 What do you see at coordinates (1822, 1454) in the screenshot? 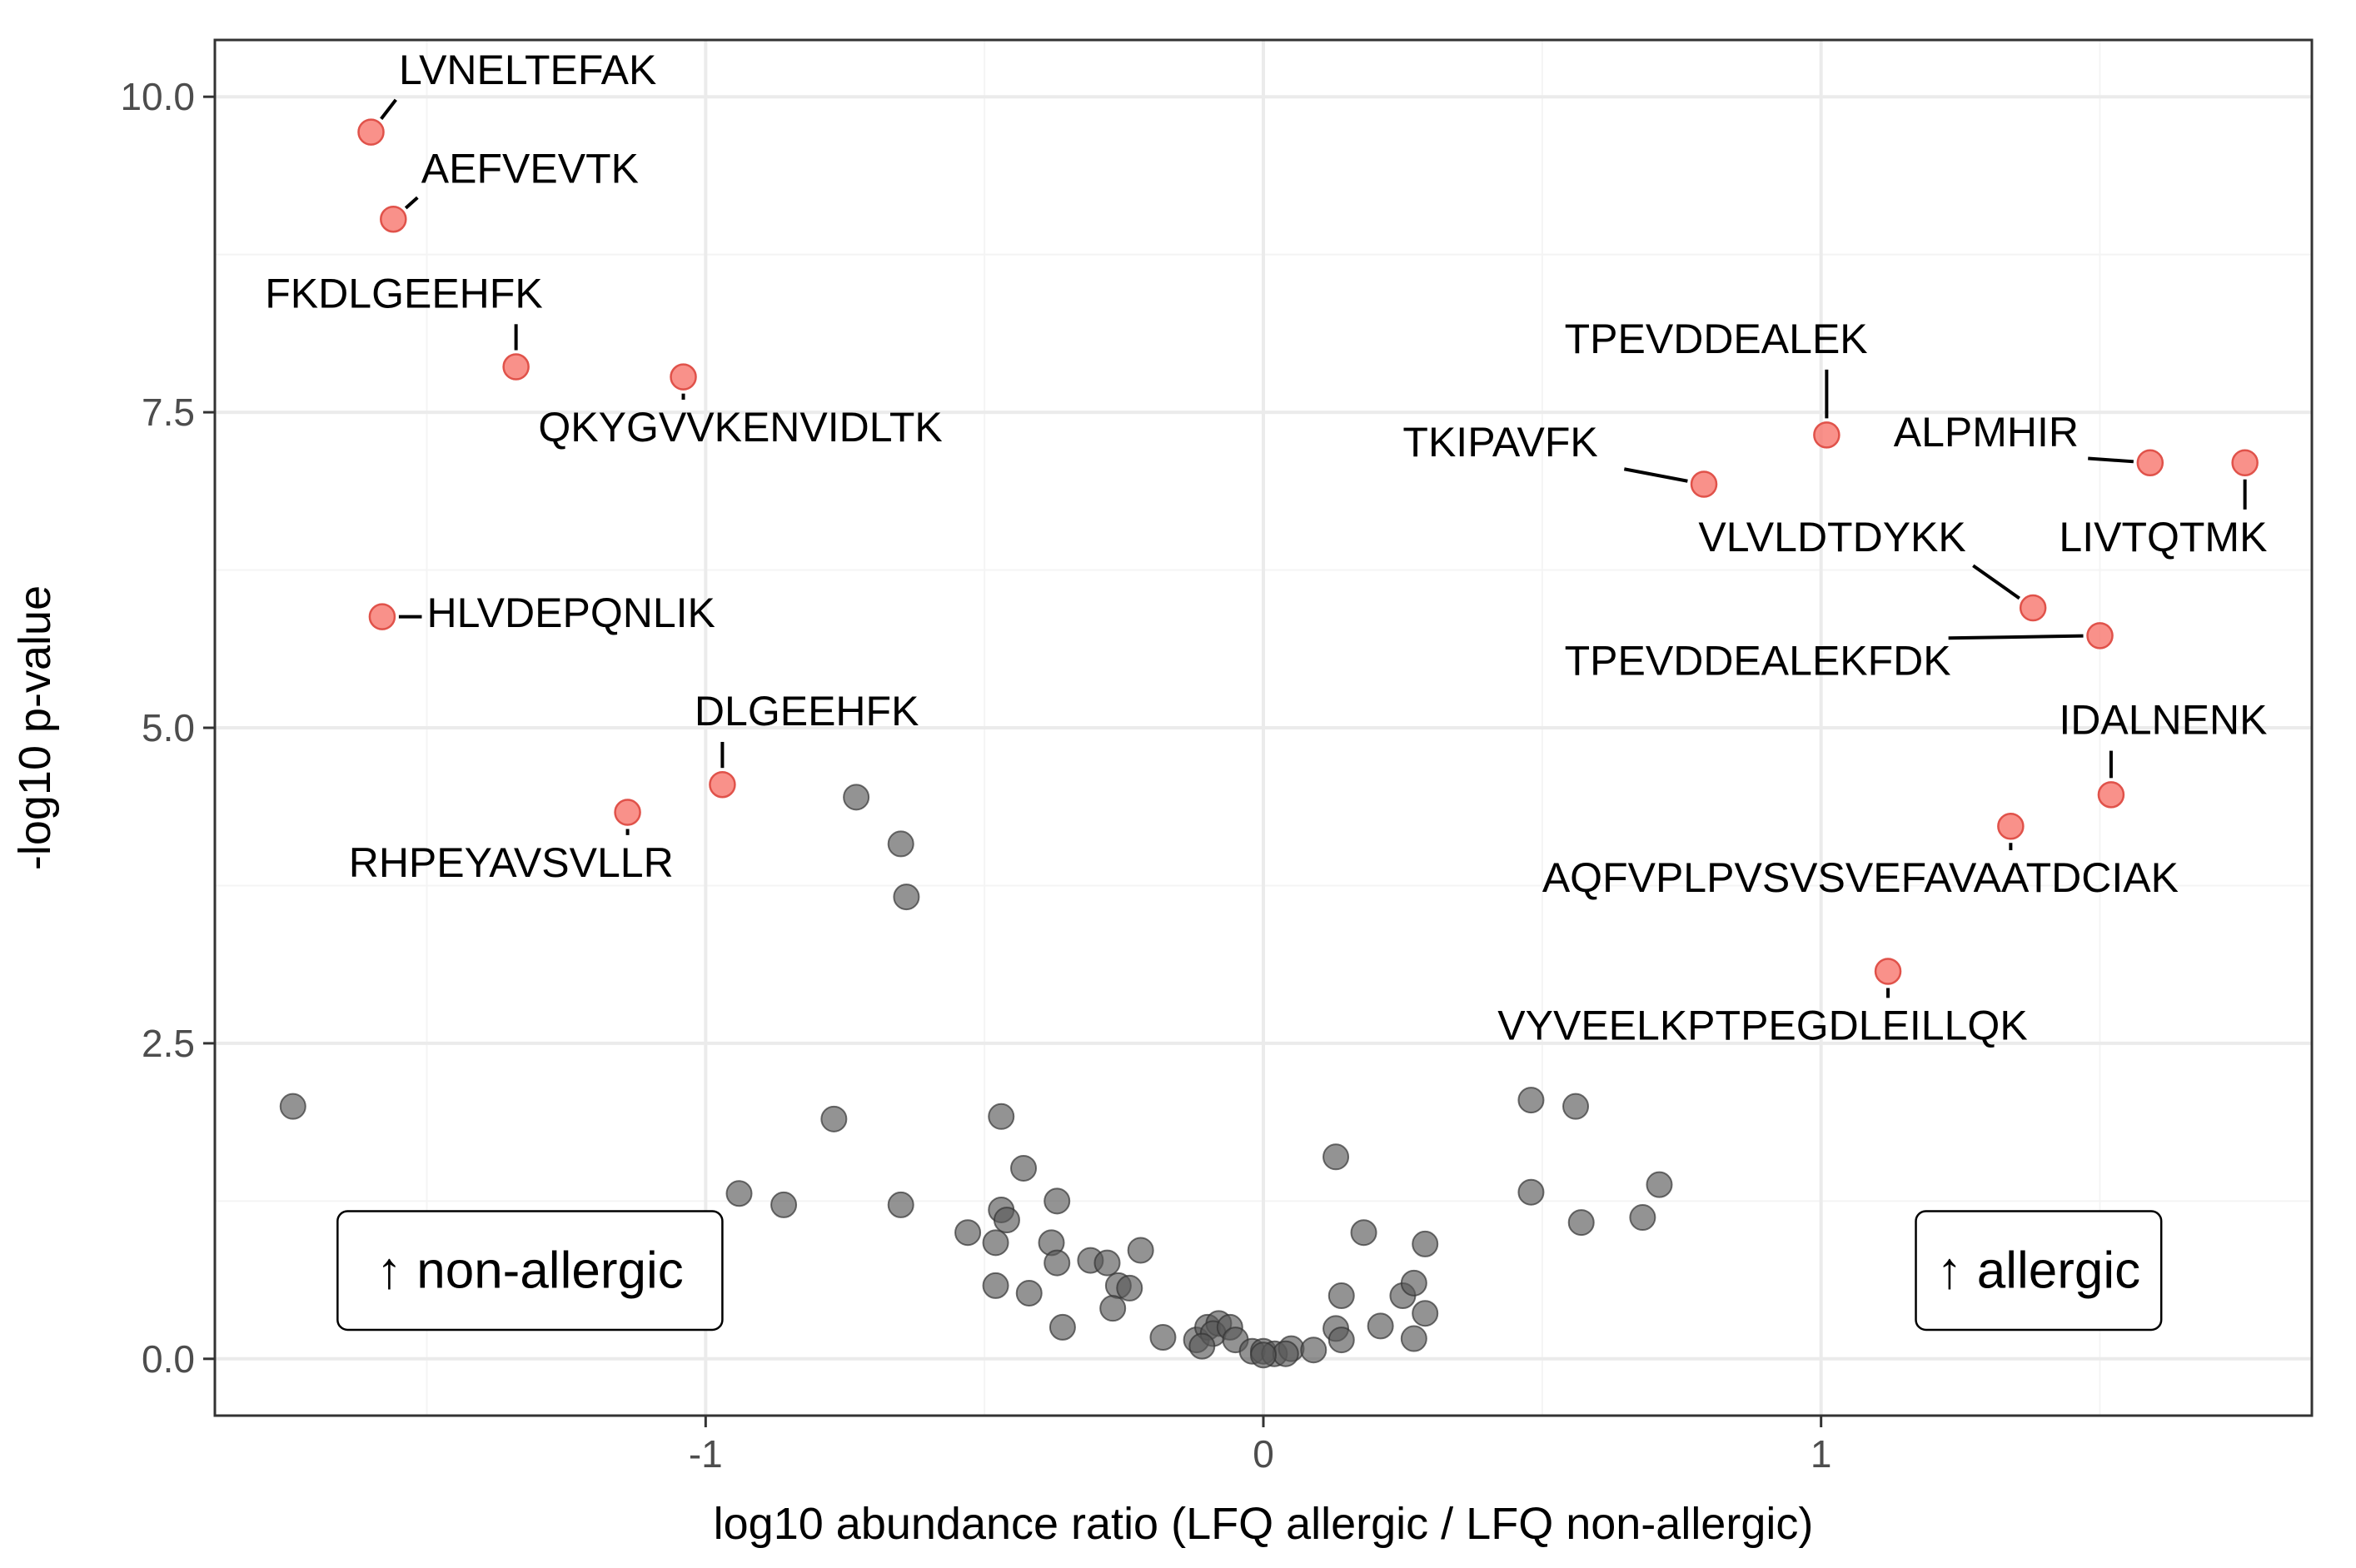
I see `x-tick-label: 1` at bounding box center [1822, 1454].